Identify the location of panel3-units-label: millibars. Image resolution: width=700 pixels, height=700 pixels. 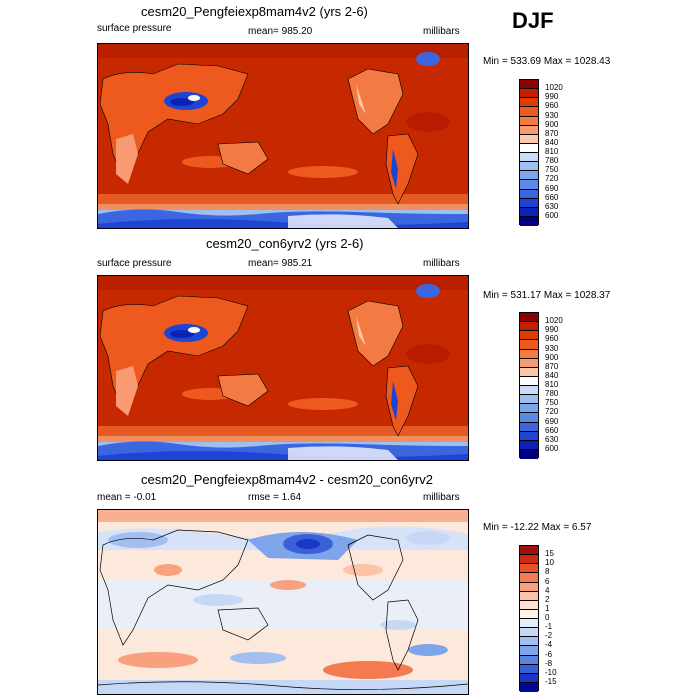
(441, 497).